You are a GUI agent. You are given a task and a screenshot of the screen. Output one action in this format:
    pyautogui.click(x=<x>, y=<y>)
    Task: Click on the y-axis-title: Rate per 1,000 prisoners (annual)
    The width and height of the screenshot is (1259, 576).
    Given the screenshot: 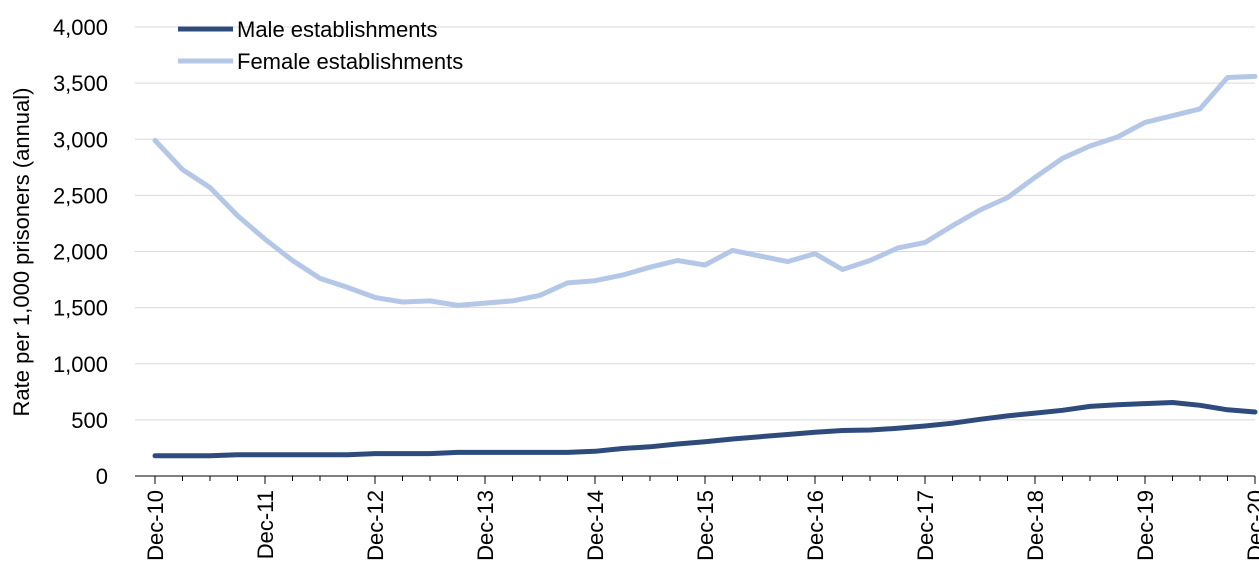 What is the action you would take?
    pyautogui.click(x=21, y=252)
    